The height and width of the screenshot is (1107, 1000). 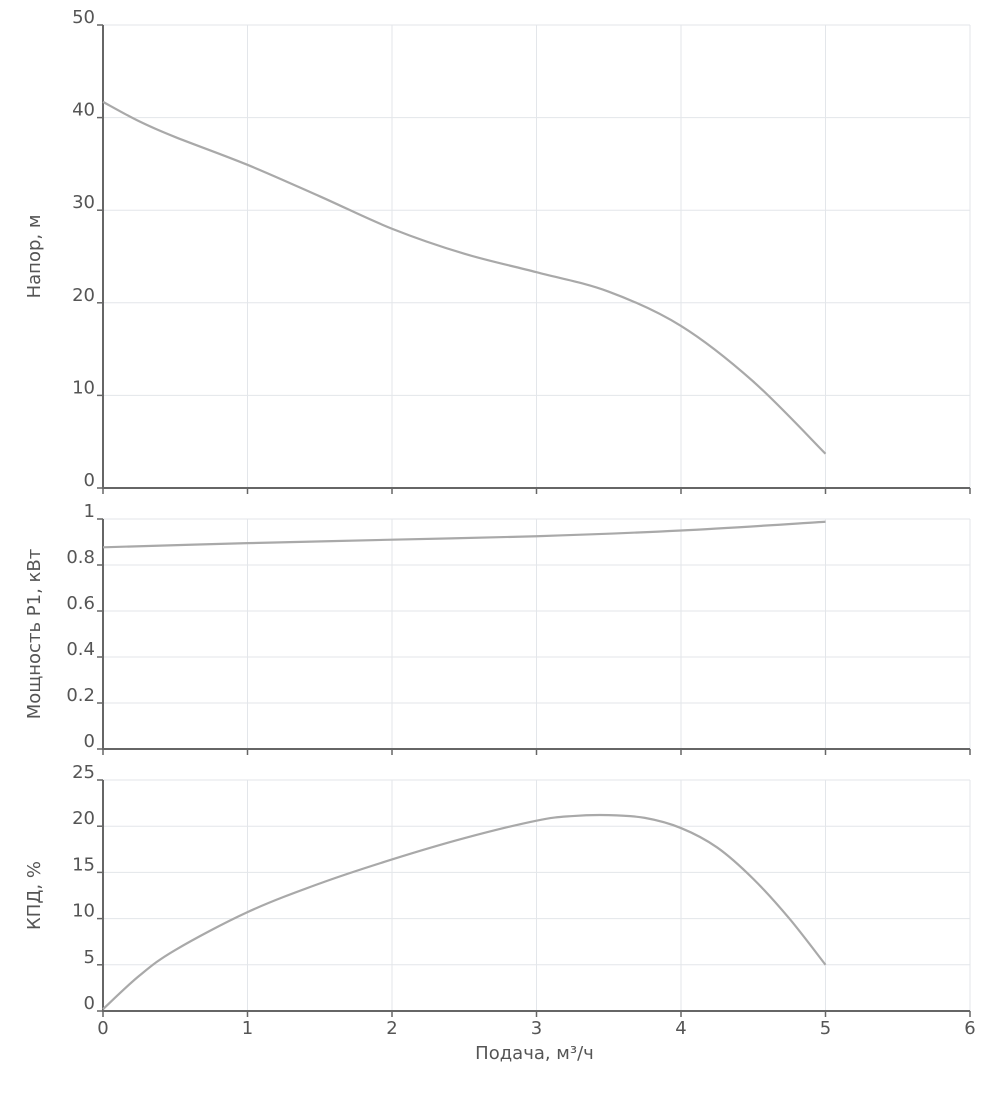 I want to click on efficiency-x-tick-label-3: 3, so click(x=536, y=1028).